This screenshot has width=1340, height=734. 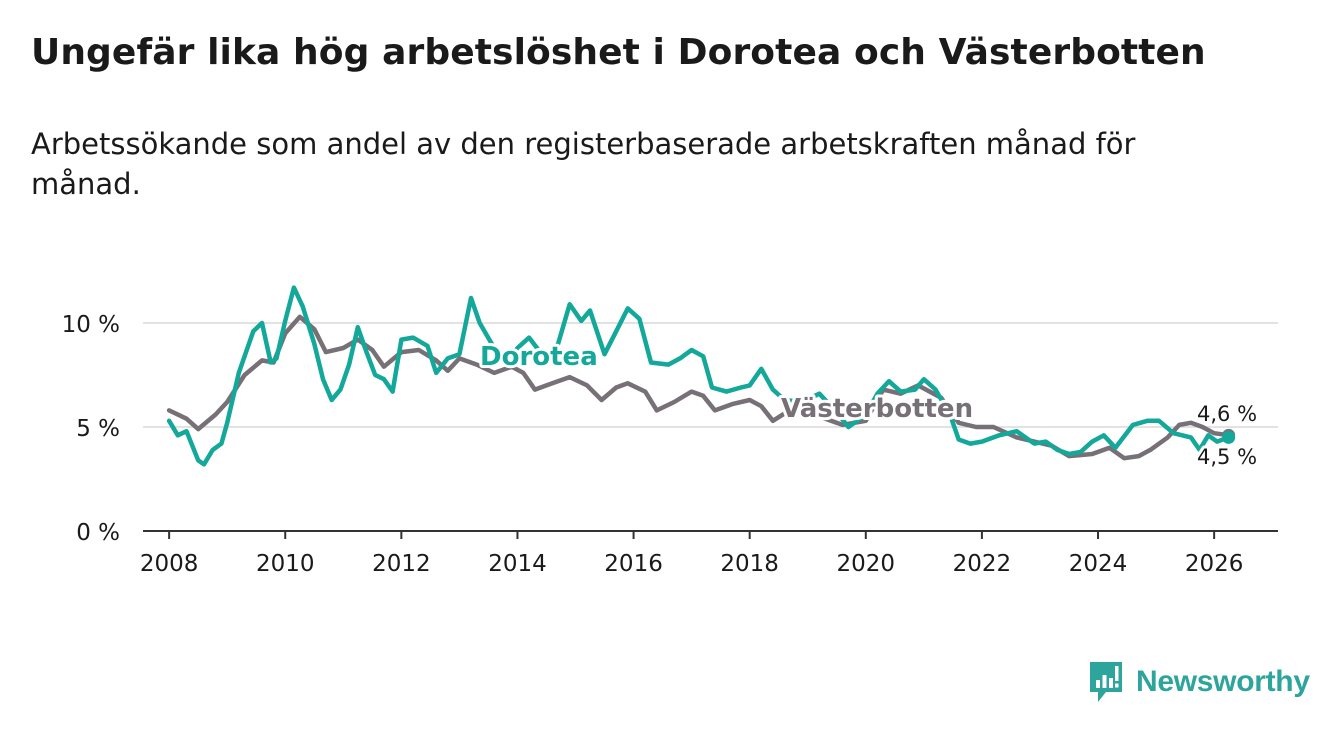 What do you see at coordinates (401, 564) in the screenshot?
I see `x-tick-label: 2012` at bounding box center [401, 564].